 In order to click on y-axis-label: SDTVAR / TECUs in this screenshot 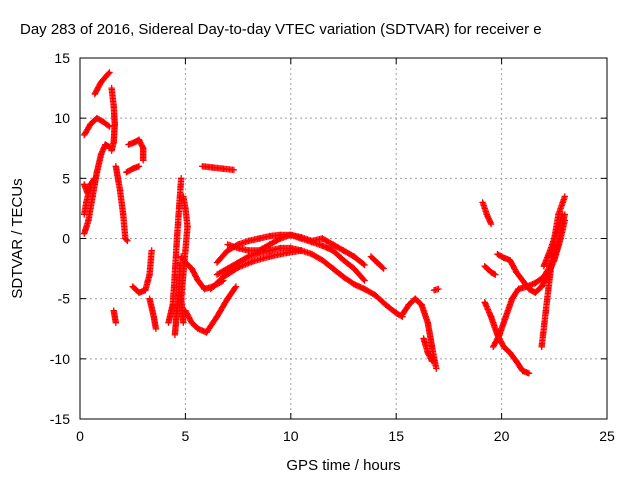, I will do `click(17, 238)`.